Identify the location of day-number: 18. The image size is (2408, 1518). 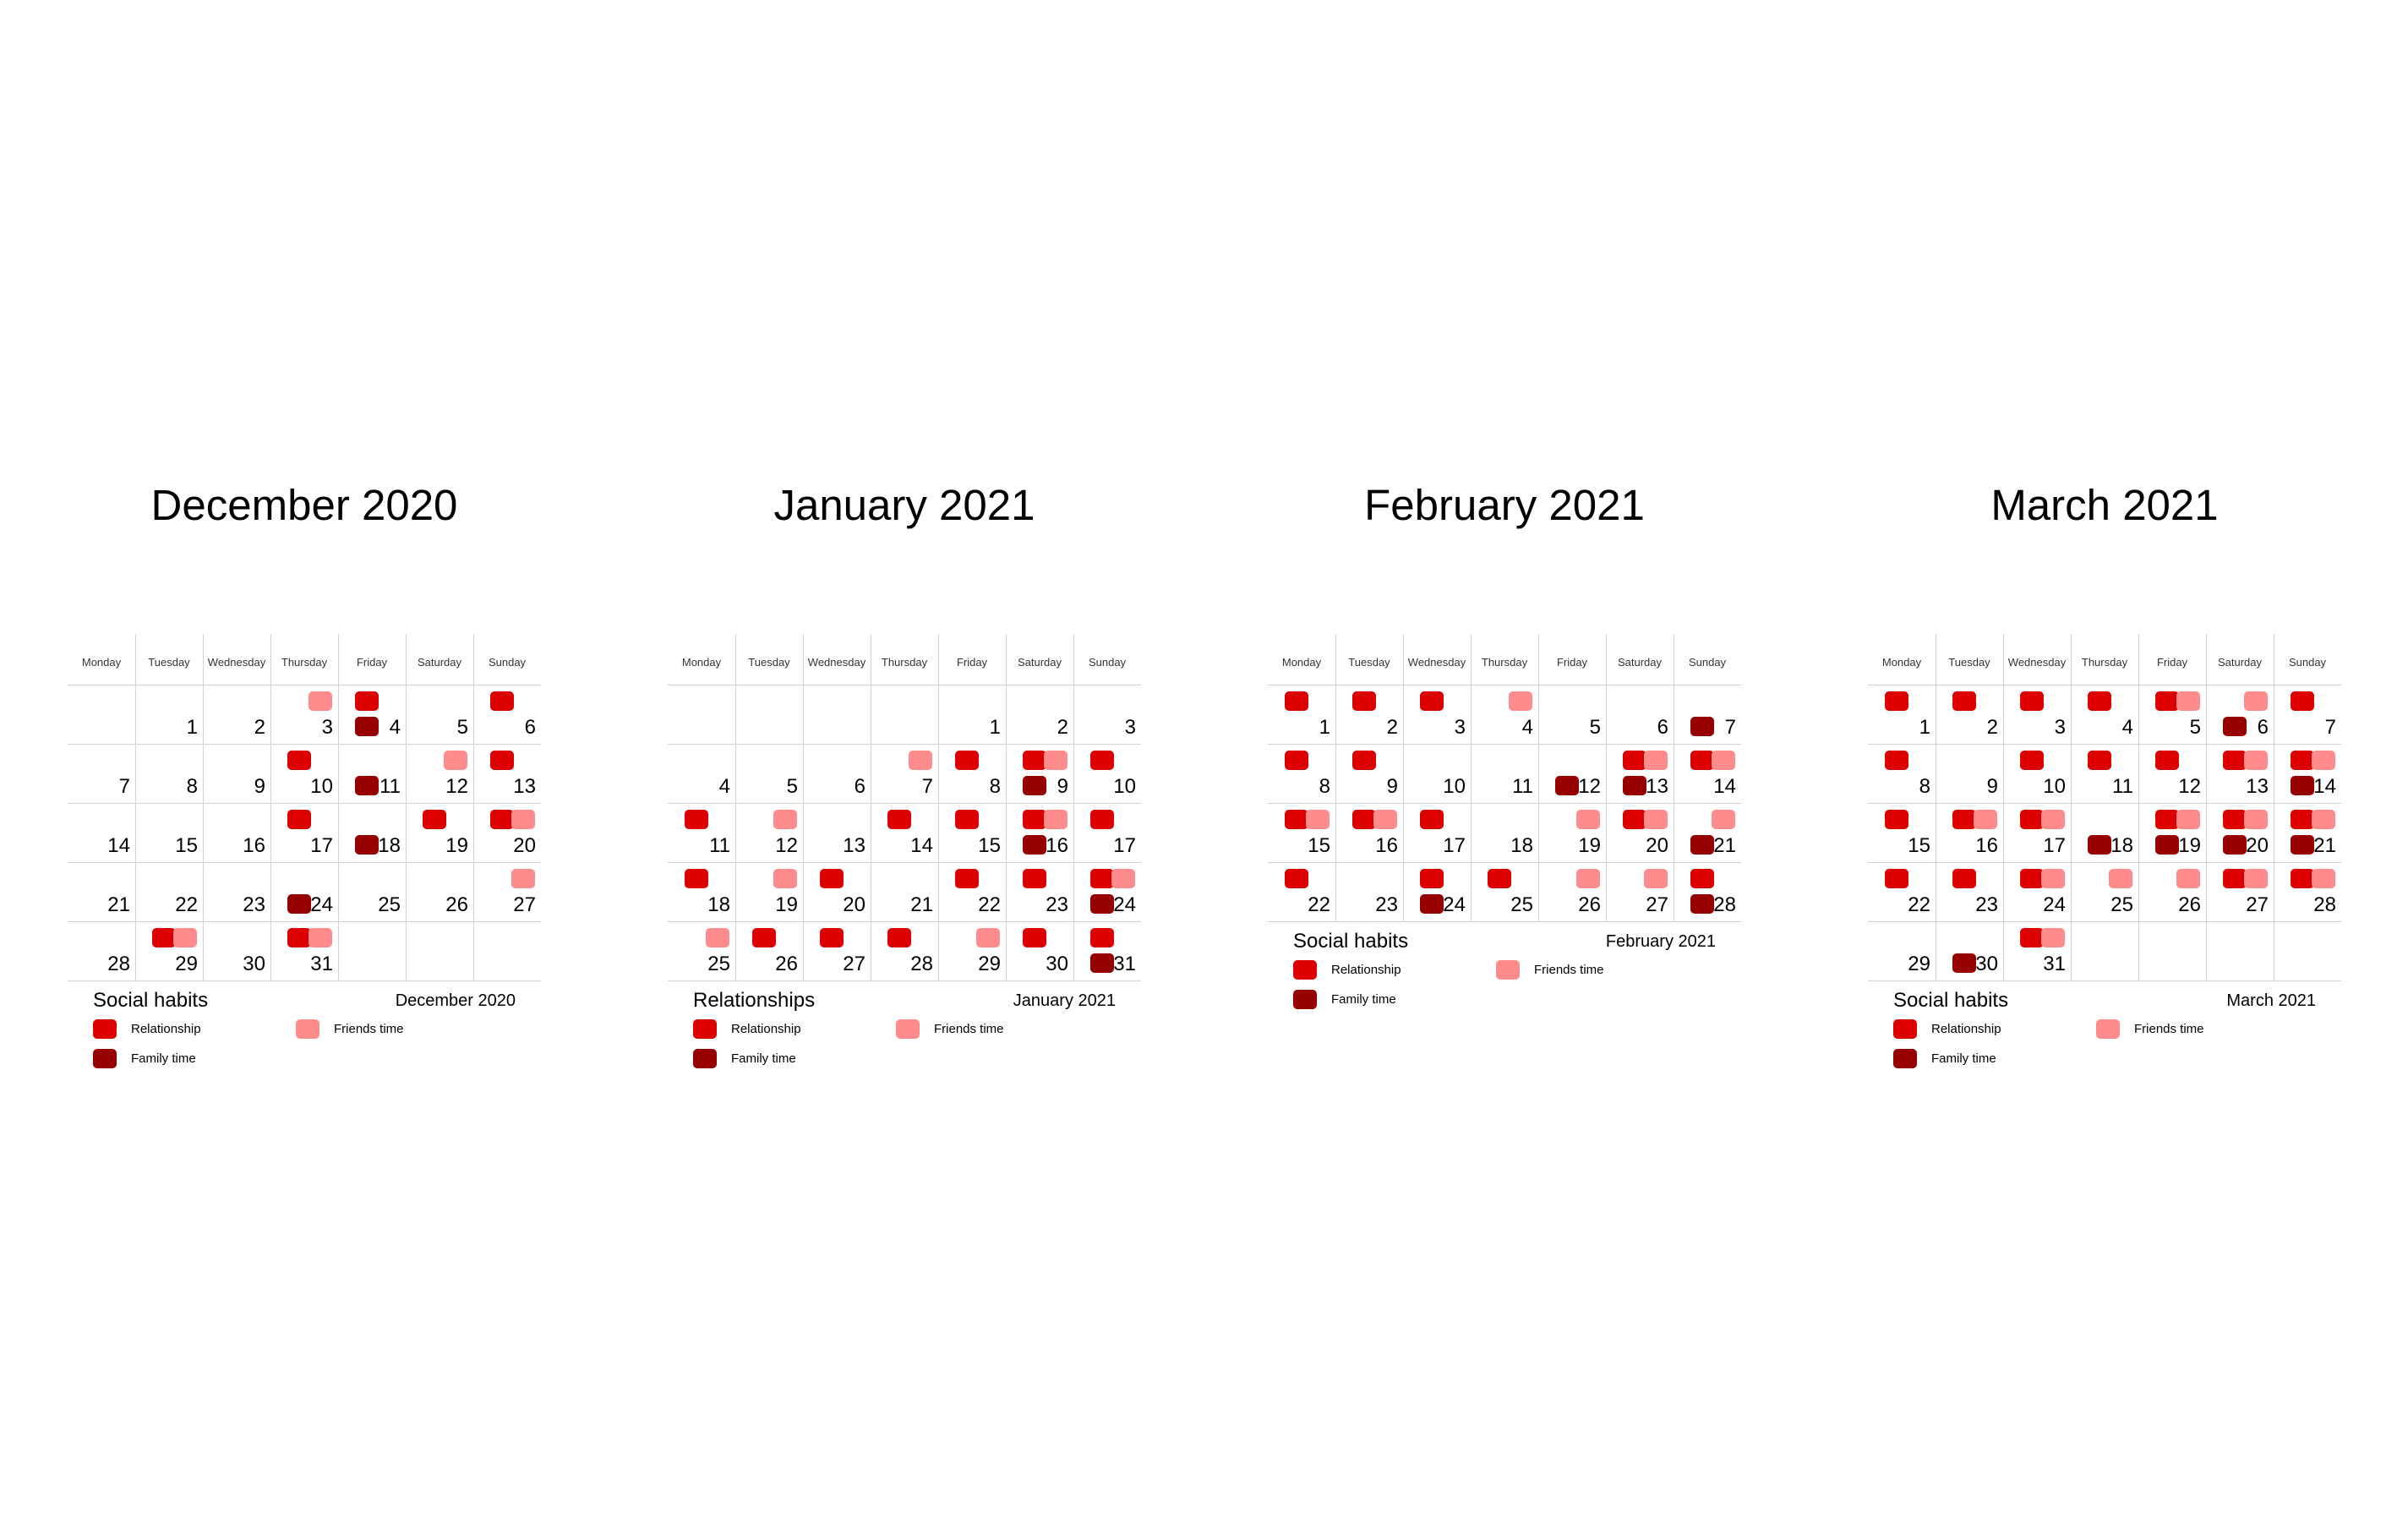
(719, 904).